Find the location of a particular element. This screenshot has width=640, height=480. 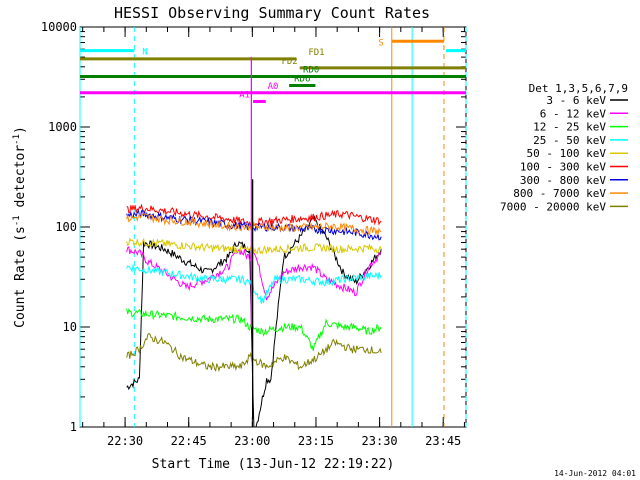

legend-entry-label: 800 - 7000 keV is located at coordinates (559, 193).